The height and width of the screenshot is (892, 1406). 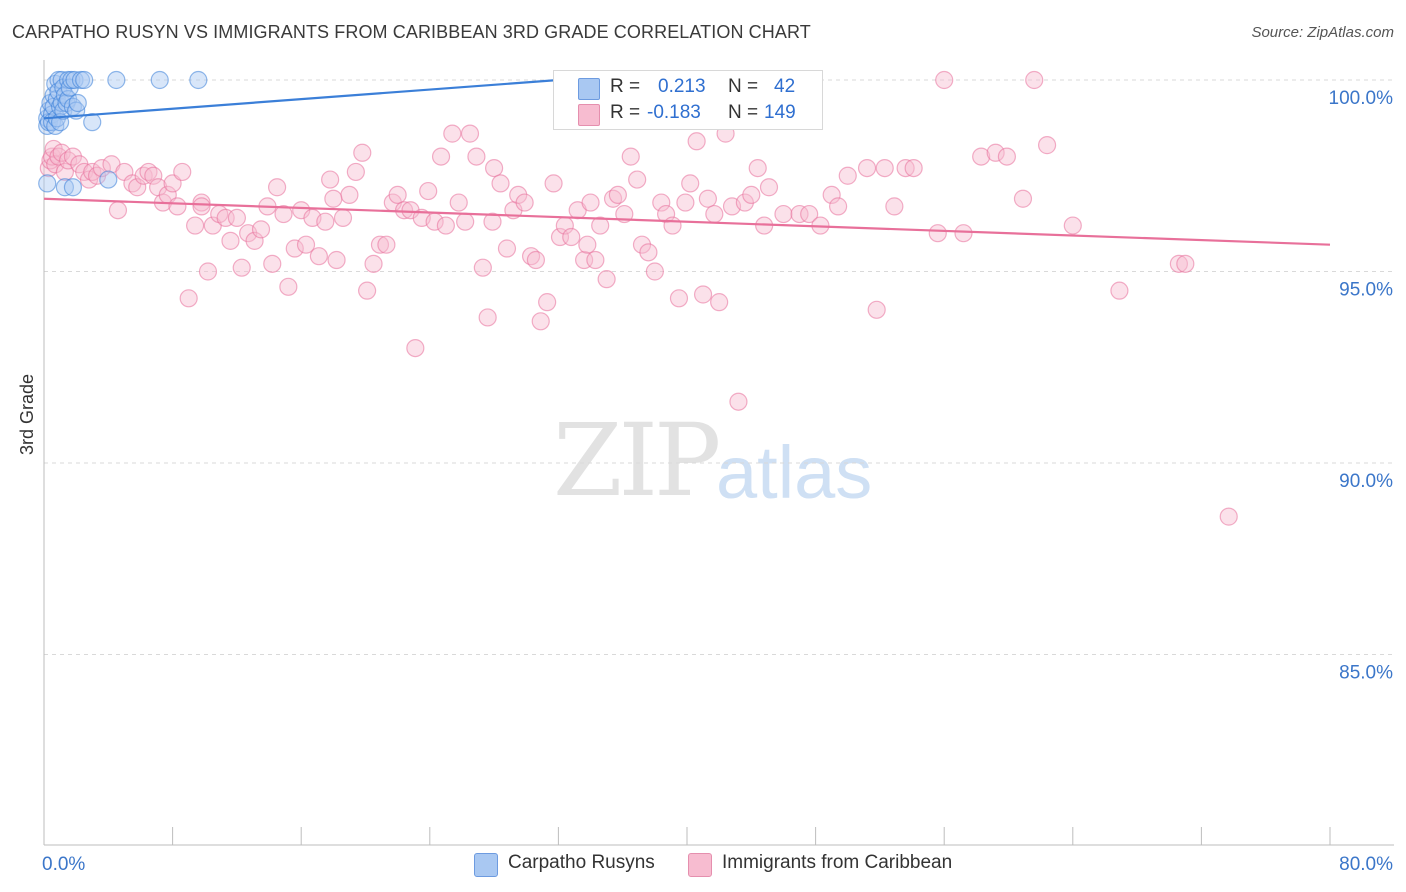 I want to click on y-tick-label: 95.0%, so click(x=1366, y=290).